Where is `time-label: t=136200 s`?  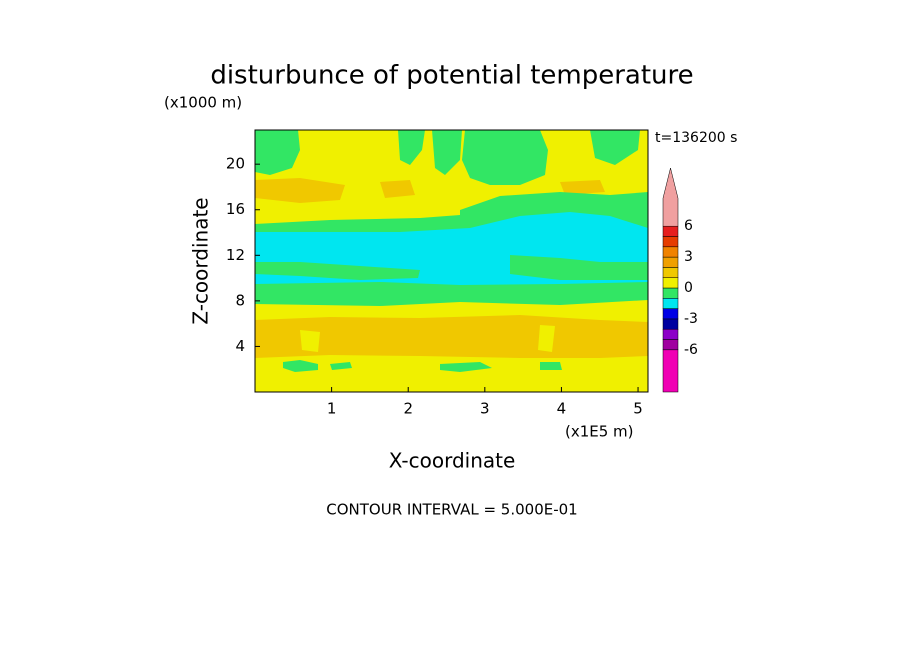 time-label: t=136200 s is located at coordinates (696, 138).